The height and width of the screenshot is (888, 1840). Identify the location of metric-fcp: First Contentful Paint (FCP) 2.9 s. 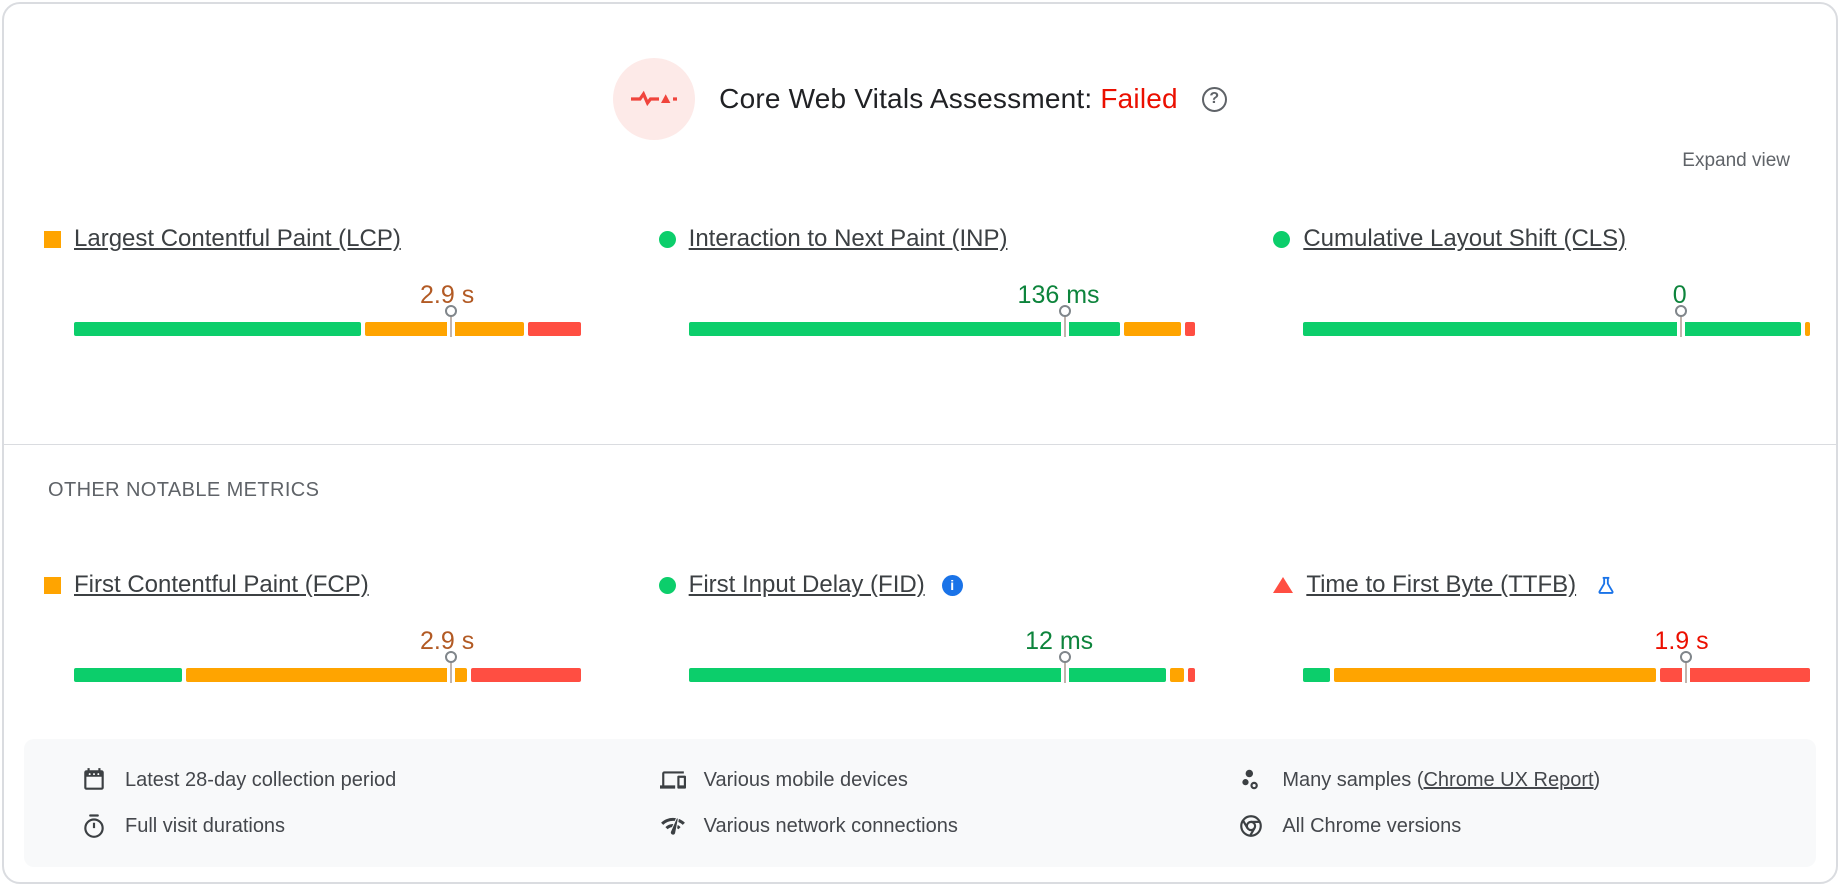
(312, 626).